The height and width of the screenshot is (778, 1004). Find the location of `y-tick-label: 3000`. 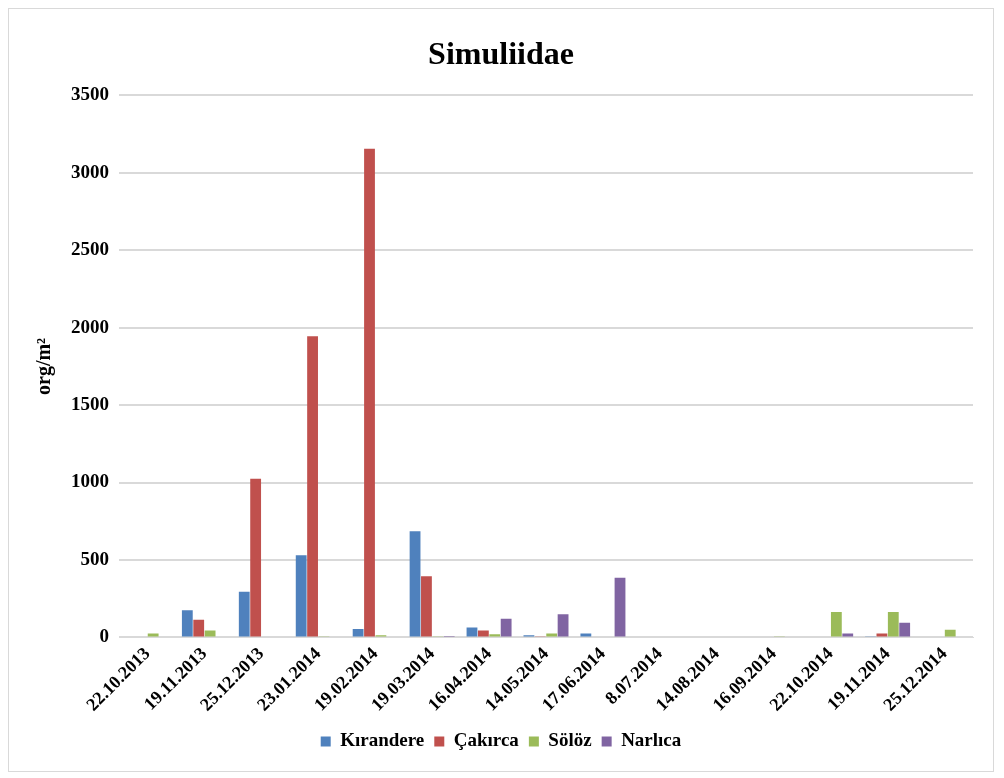

y-tick-label: 3000 is located at coordinates (90, 171).